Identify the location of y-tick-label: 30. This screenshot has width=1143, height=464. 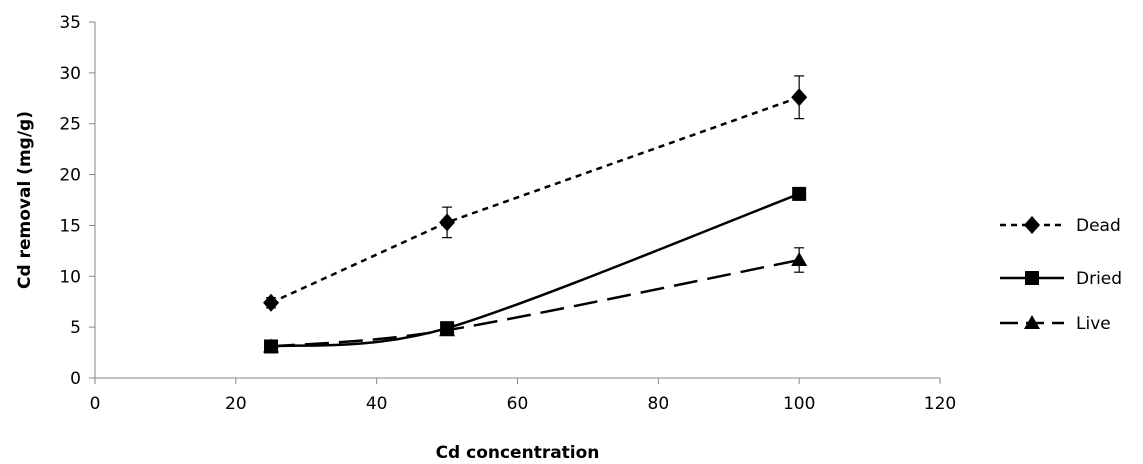
(70, 74).